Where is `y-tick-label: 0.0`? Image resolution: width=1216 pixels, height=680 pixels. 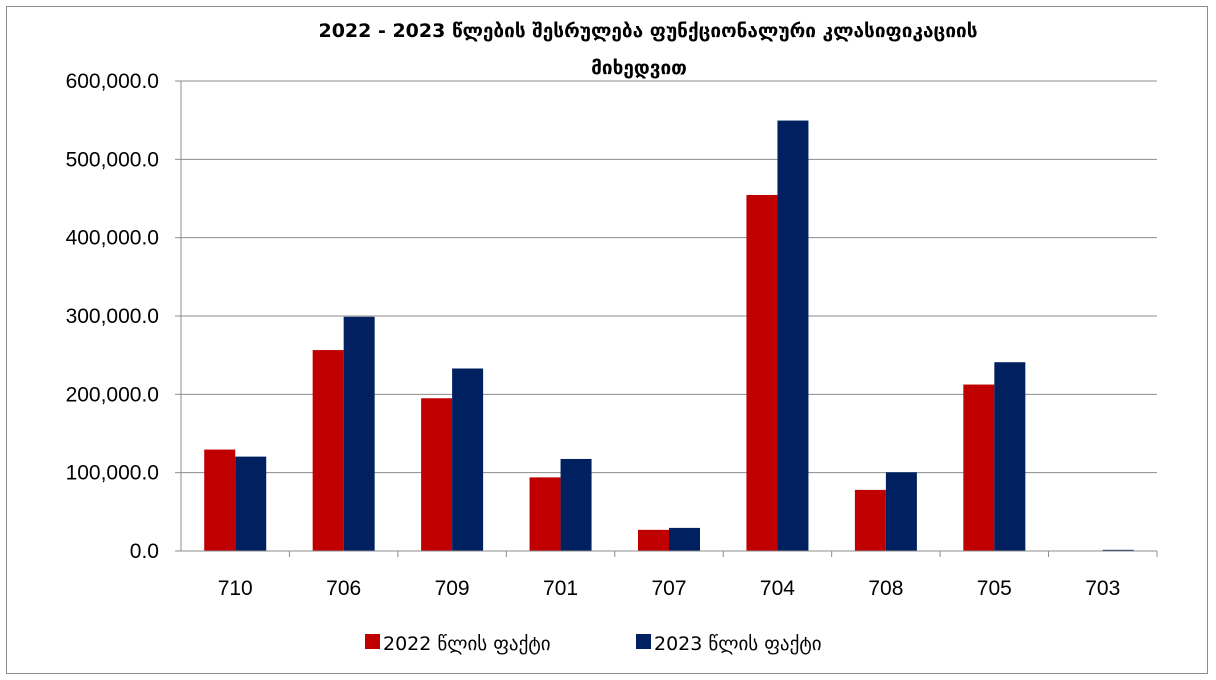
y-tick-label: 0.0 is located at coordinates (144, 551).